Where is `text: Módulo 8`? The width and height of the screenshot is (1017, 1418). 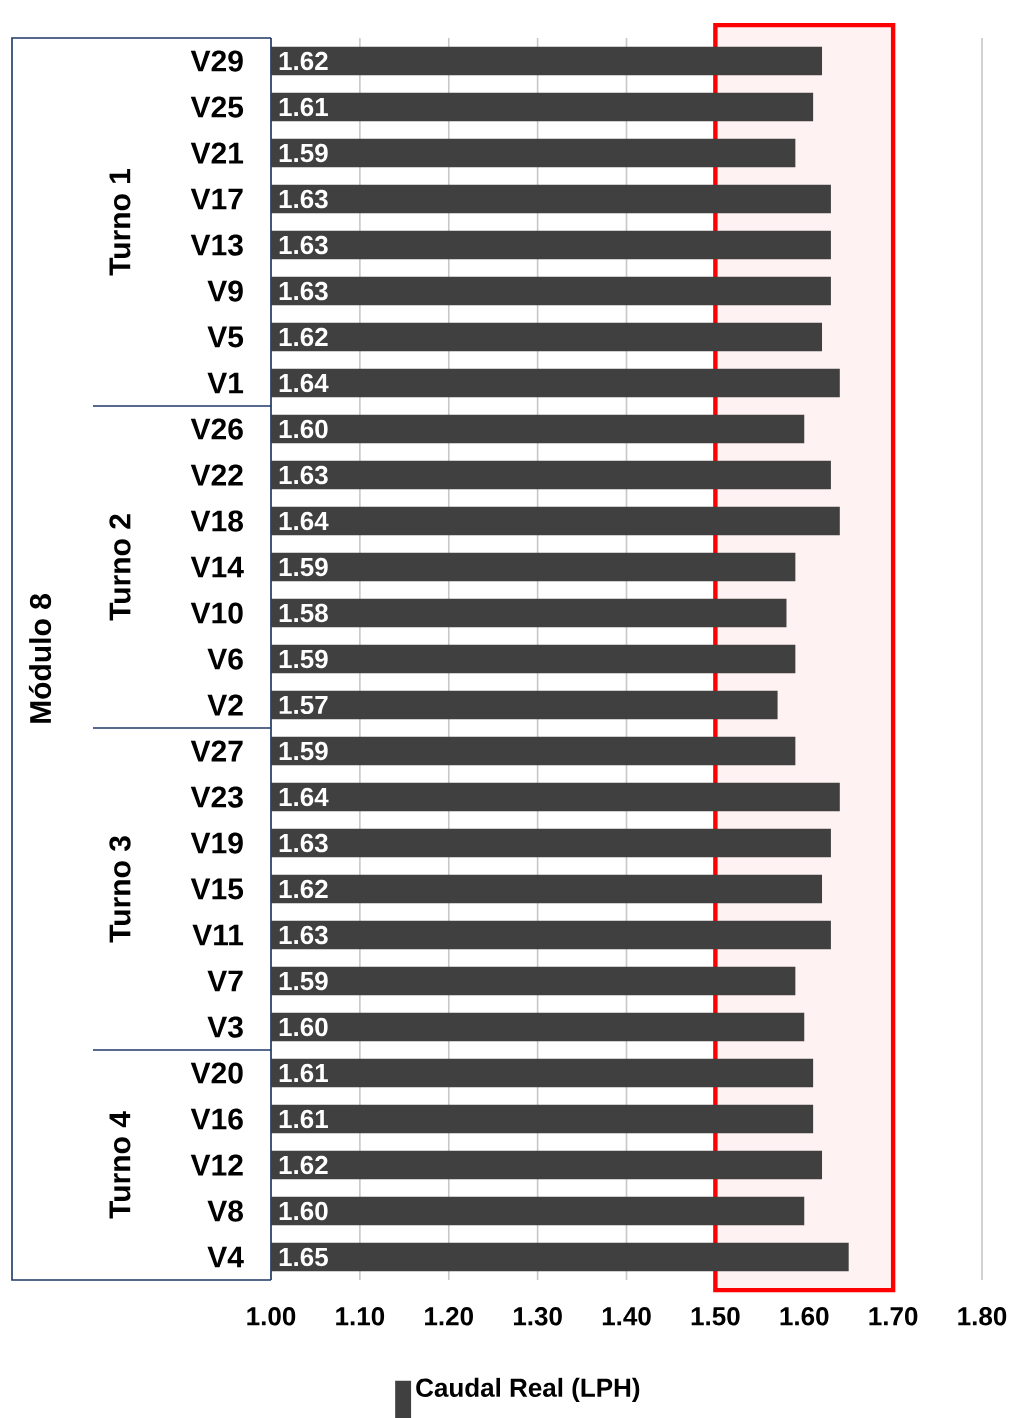 text: Módulo 8 is located at coordinates (40, 658).